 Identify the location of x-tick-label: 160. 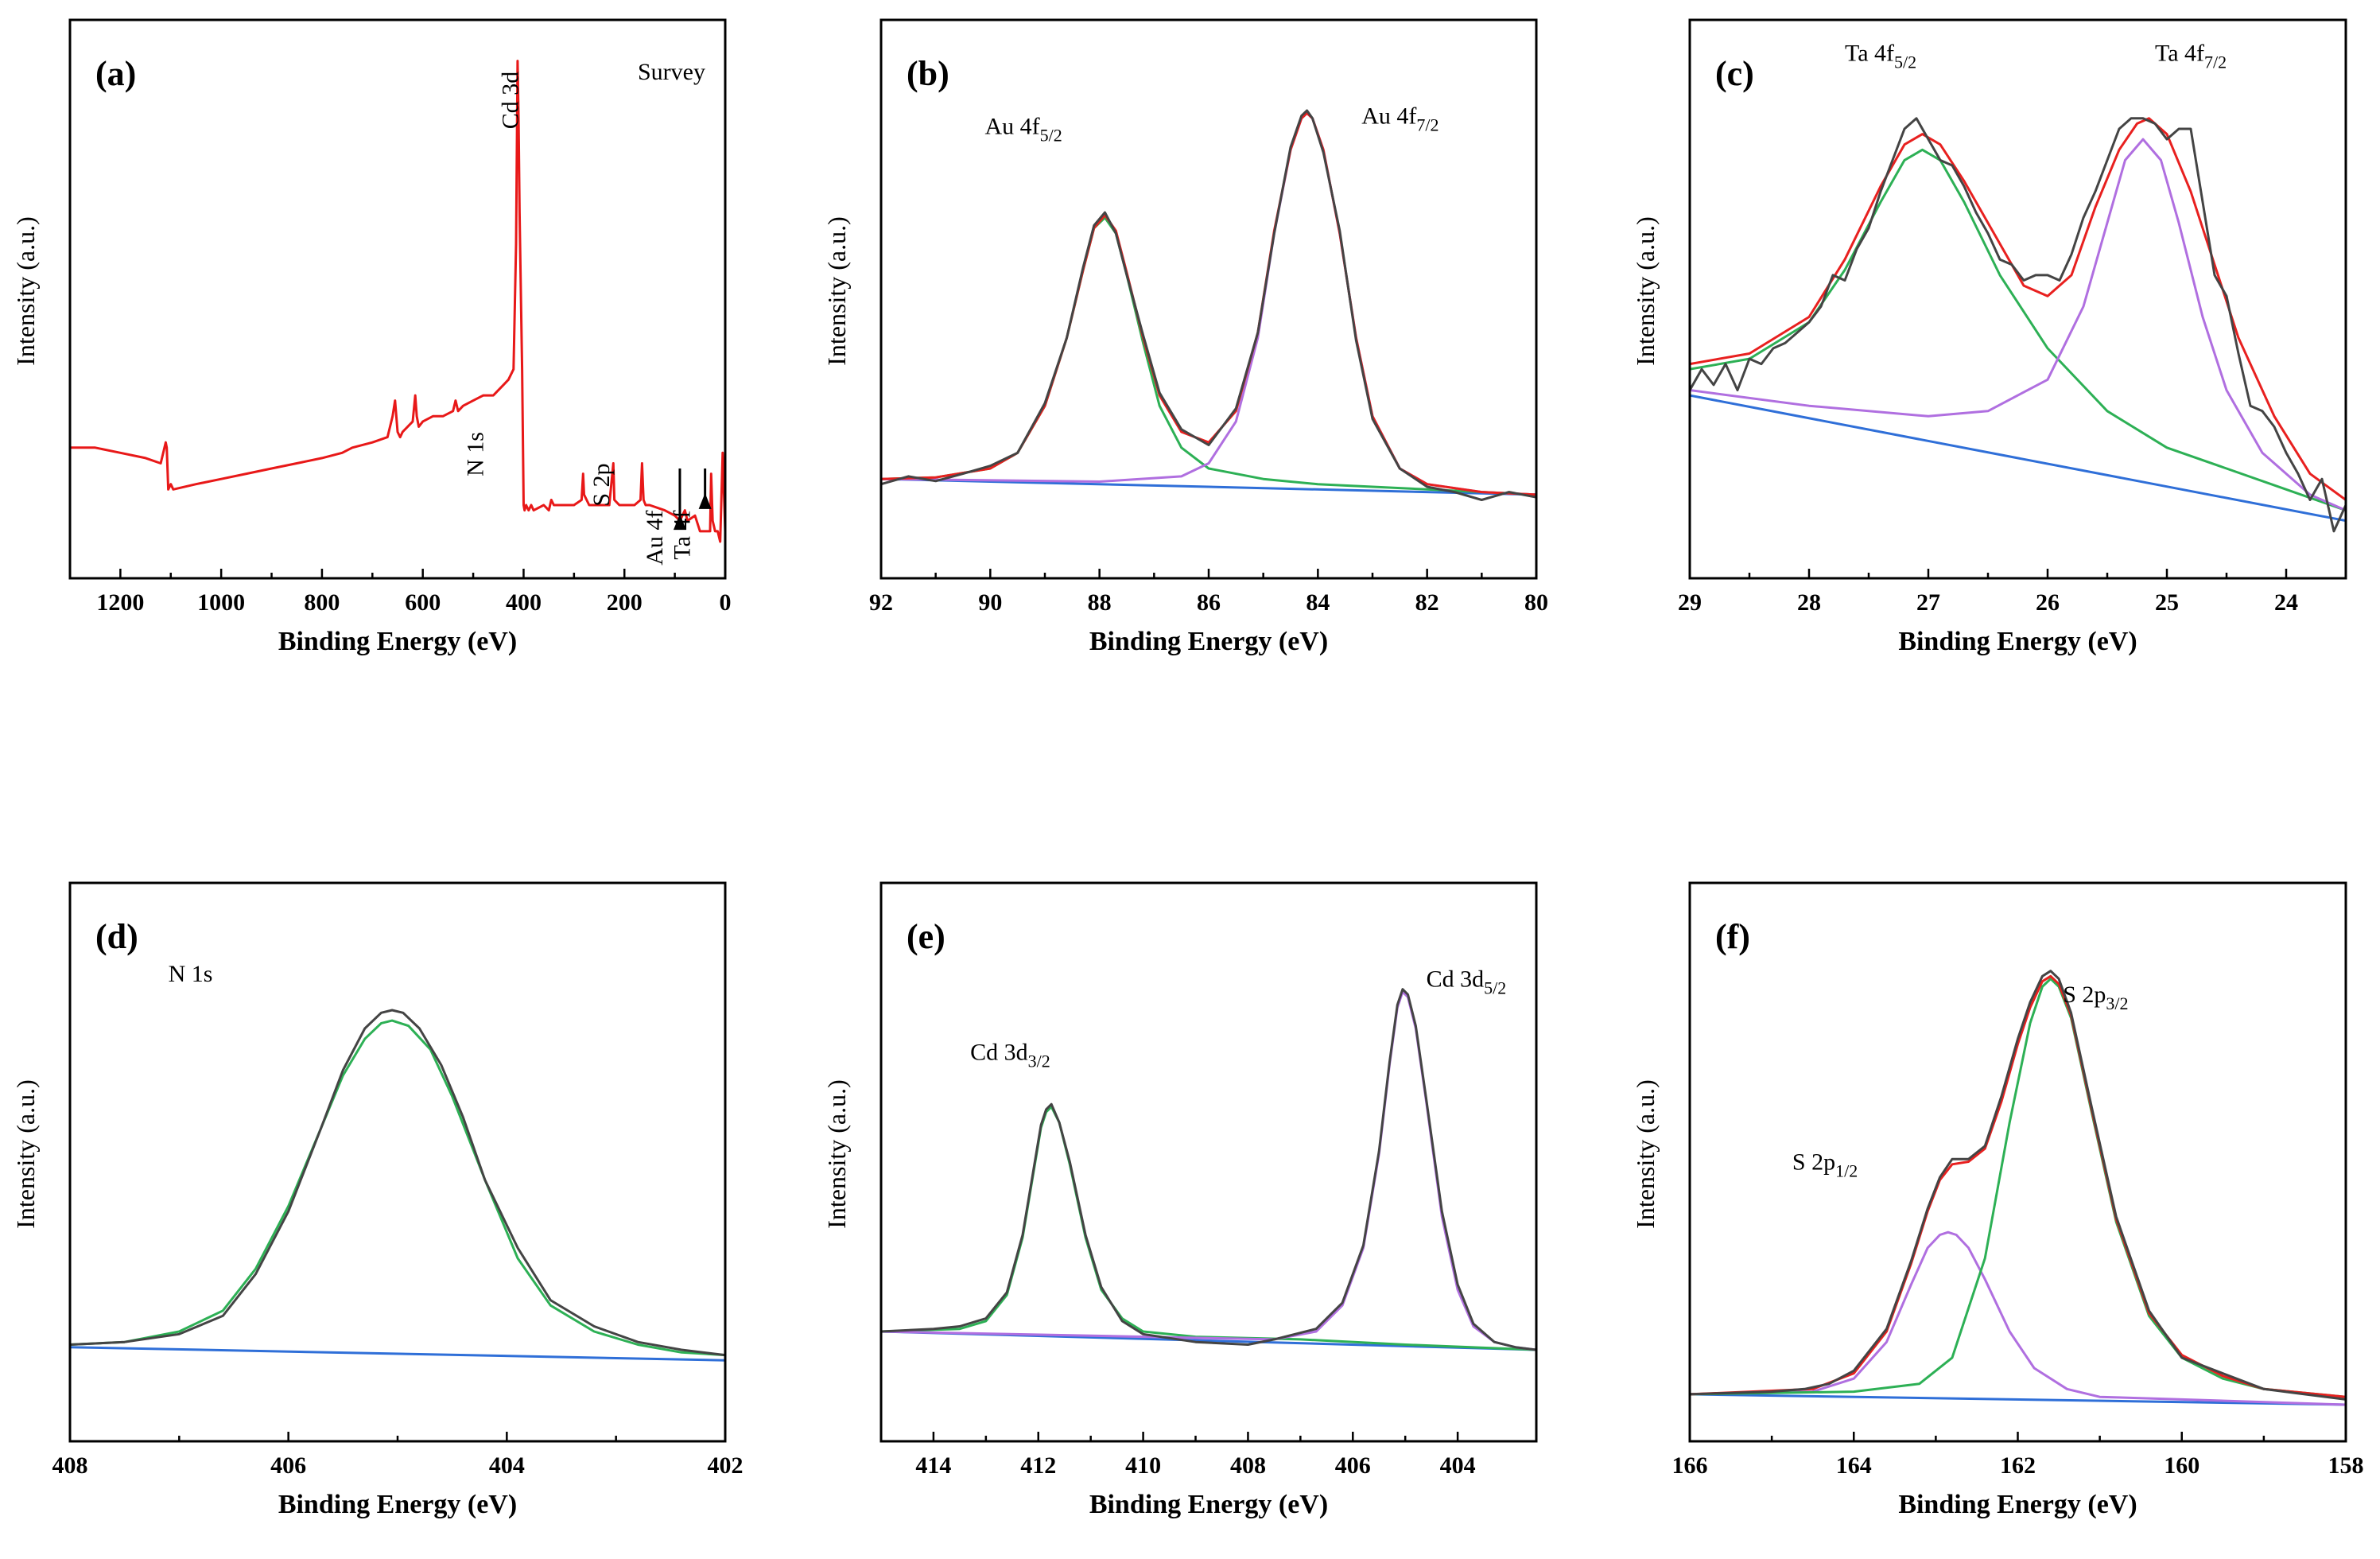
(2181, 1465).